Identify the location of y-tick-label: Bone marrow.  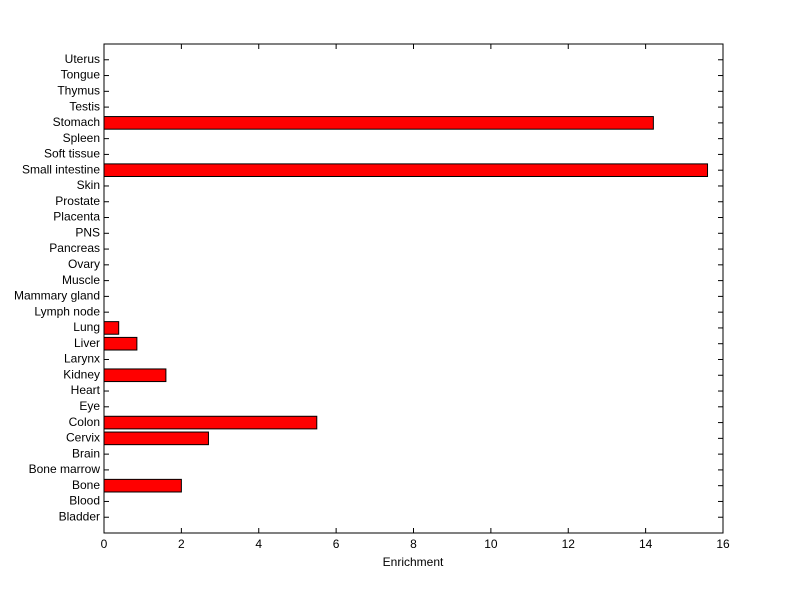
(65, 469).